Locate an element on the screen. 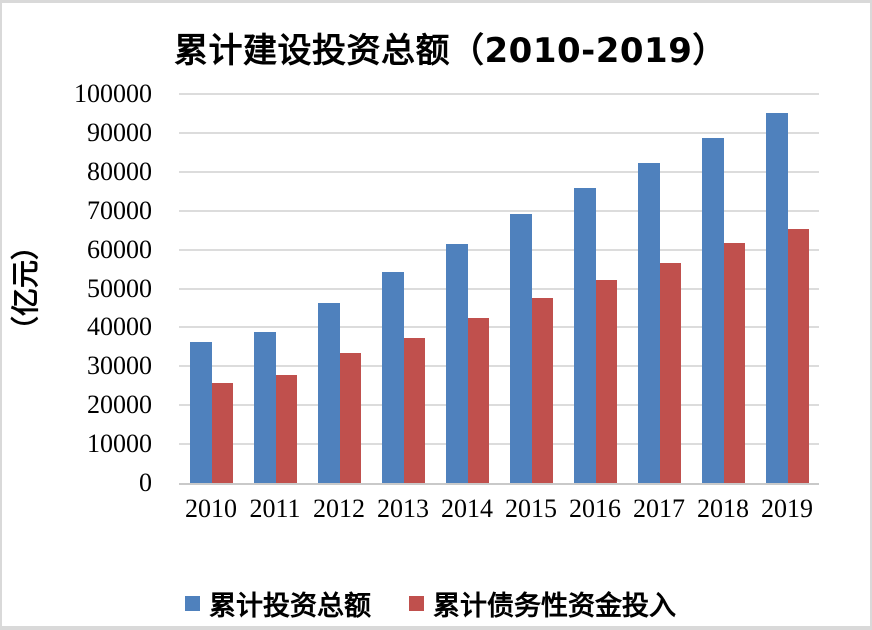  bar-series0-2014 is located at coordinates (456, 363).